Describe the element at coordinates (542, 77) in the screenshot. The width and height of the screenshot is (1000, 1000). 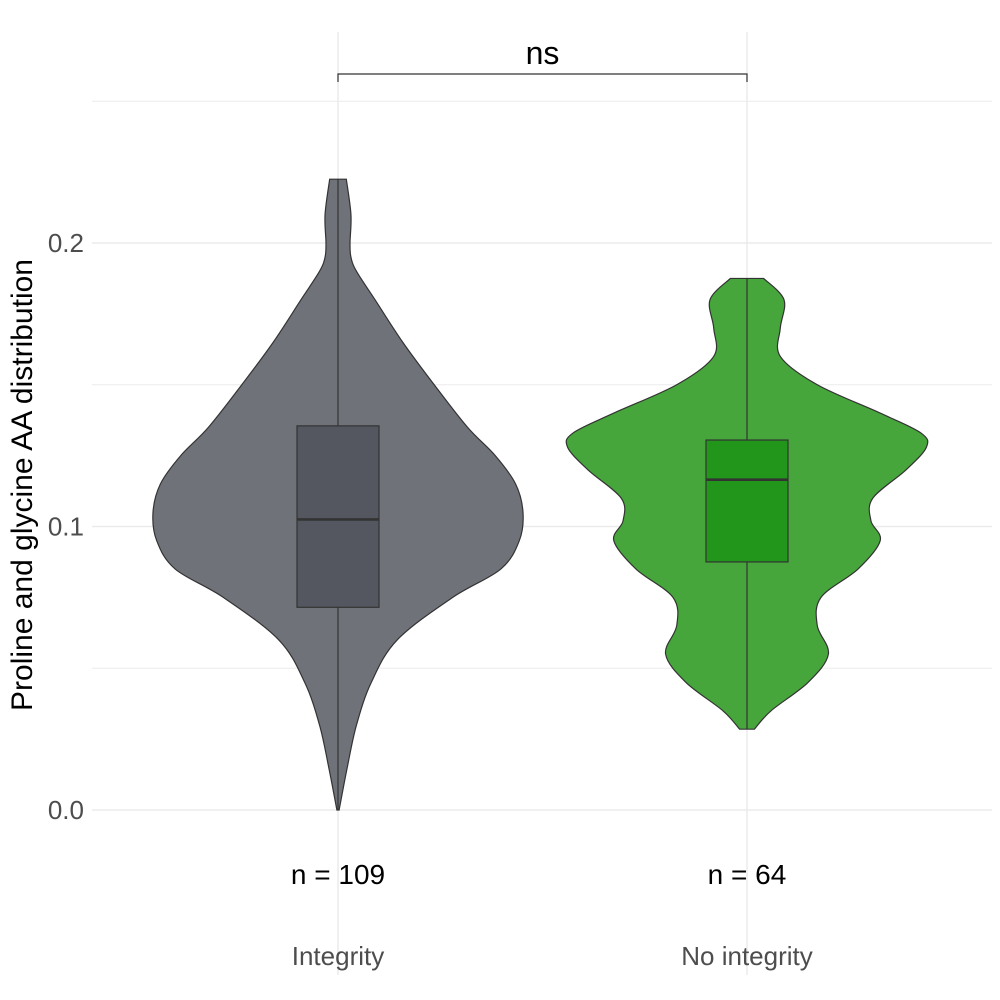
I see `significance-bracket` at that location.